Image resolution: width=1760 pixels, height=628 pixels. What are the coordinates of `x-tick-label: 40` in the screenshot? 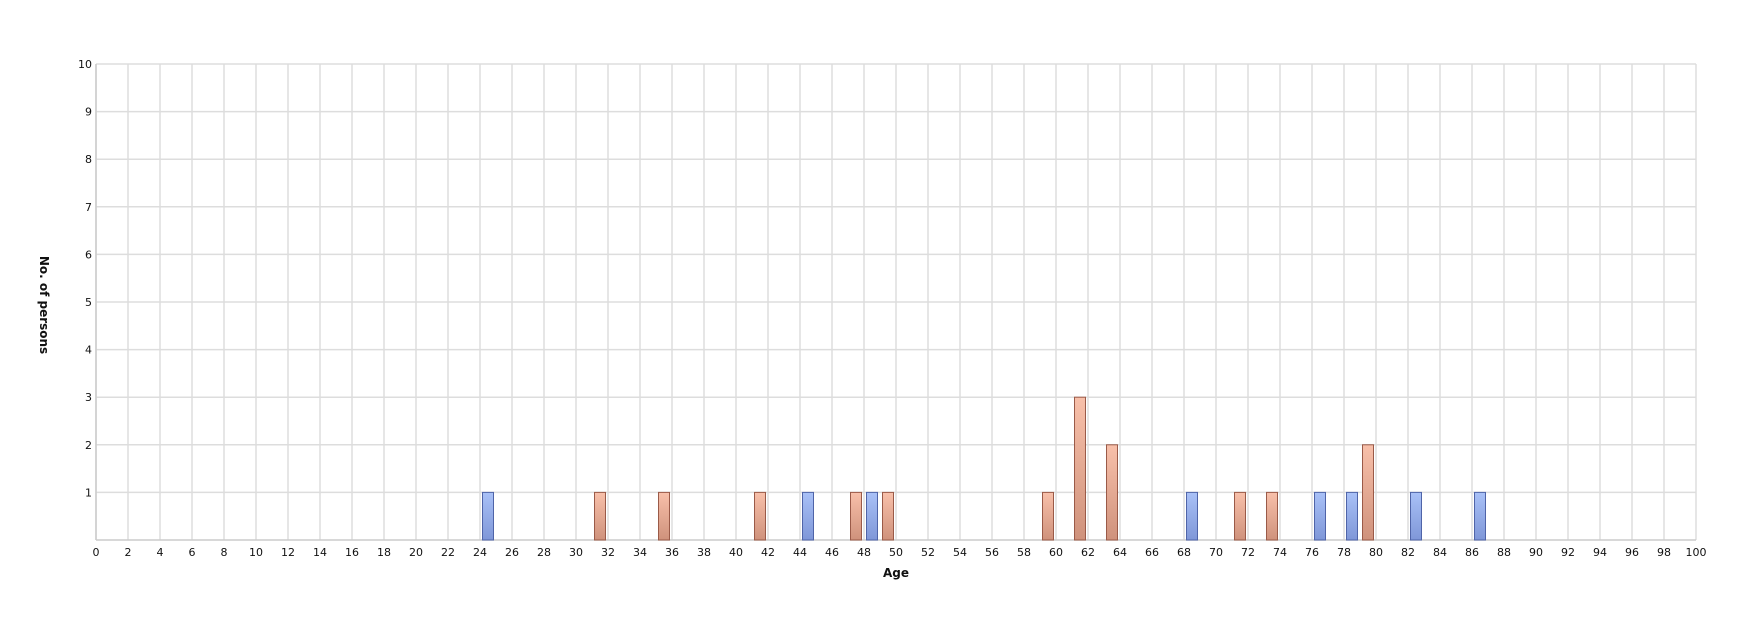 It's located at (736, 552).